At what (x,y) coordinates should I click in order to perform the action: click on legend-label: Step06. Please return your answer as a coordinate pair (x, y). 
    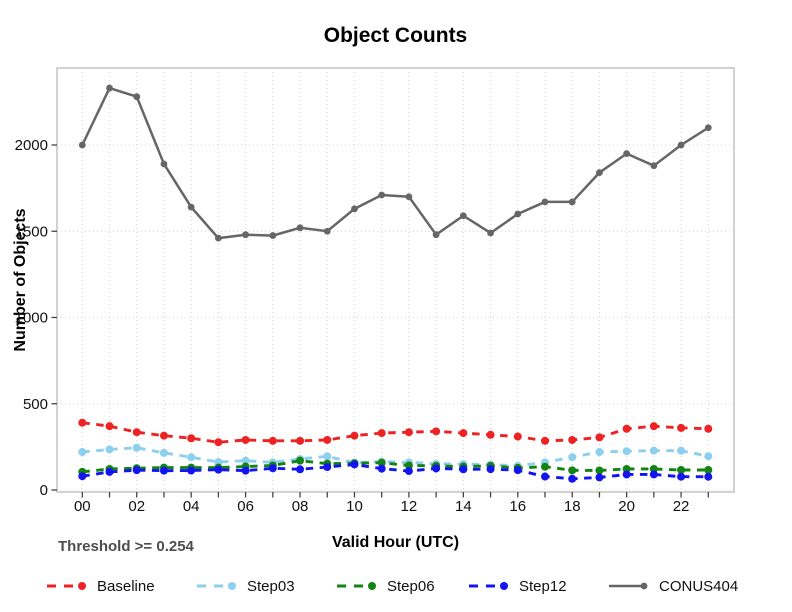
    Looking at the image, I should click on (411, 586).